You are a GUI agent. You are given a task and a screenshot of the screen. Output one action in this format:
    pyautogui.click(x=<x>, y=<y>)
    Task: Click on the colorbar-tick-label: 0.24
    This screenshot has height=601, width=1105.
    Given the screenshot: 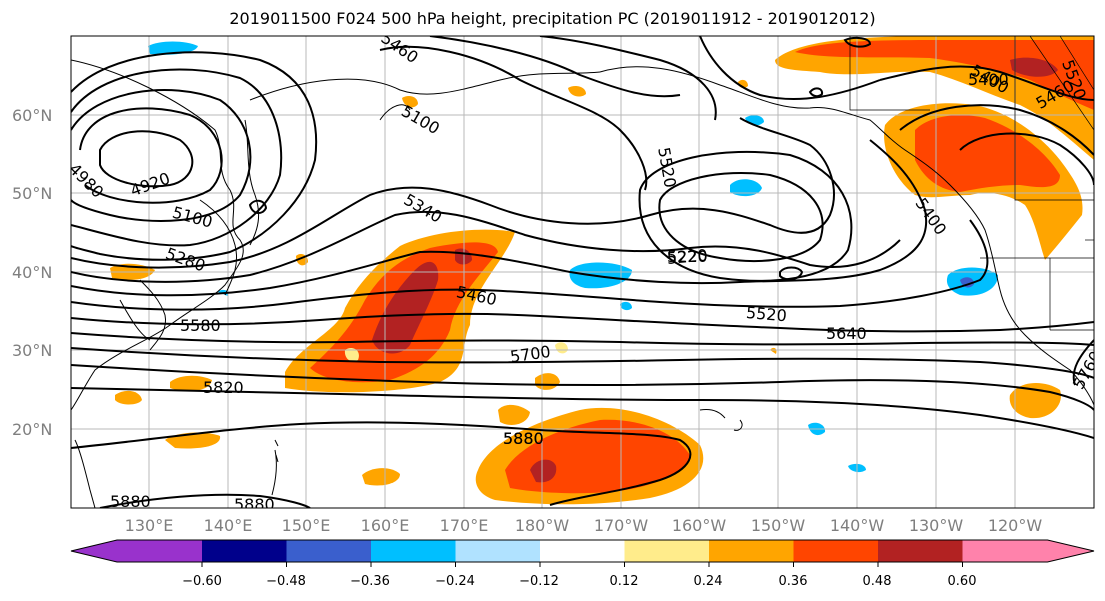 What is the action you would take?
    pyautogui.click(x=708, y=581)
    